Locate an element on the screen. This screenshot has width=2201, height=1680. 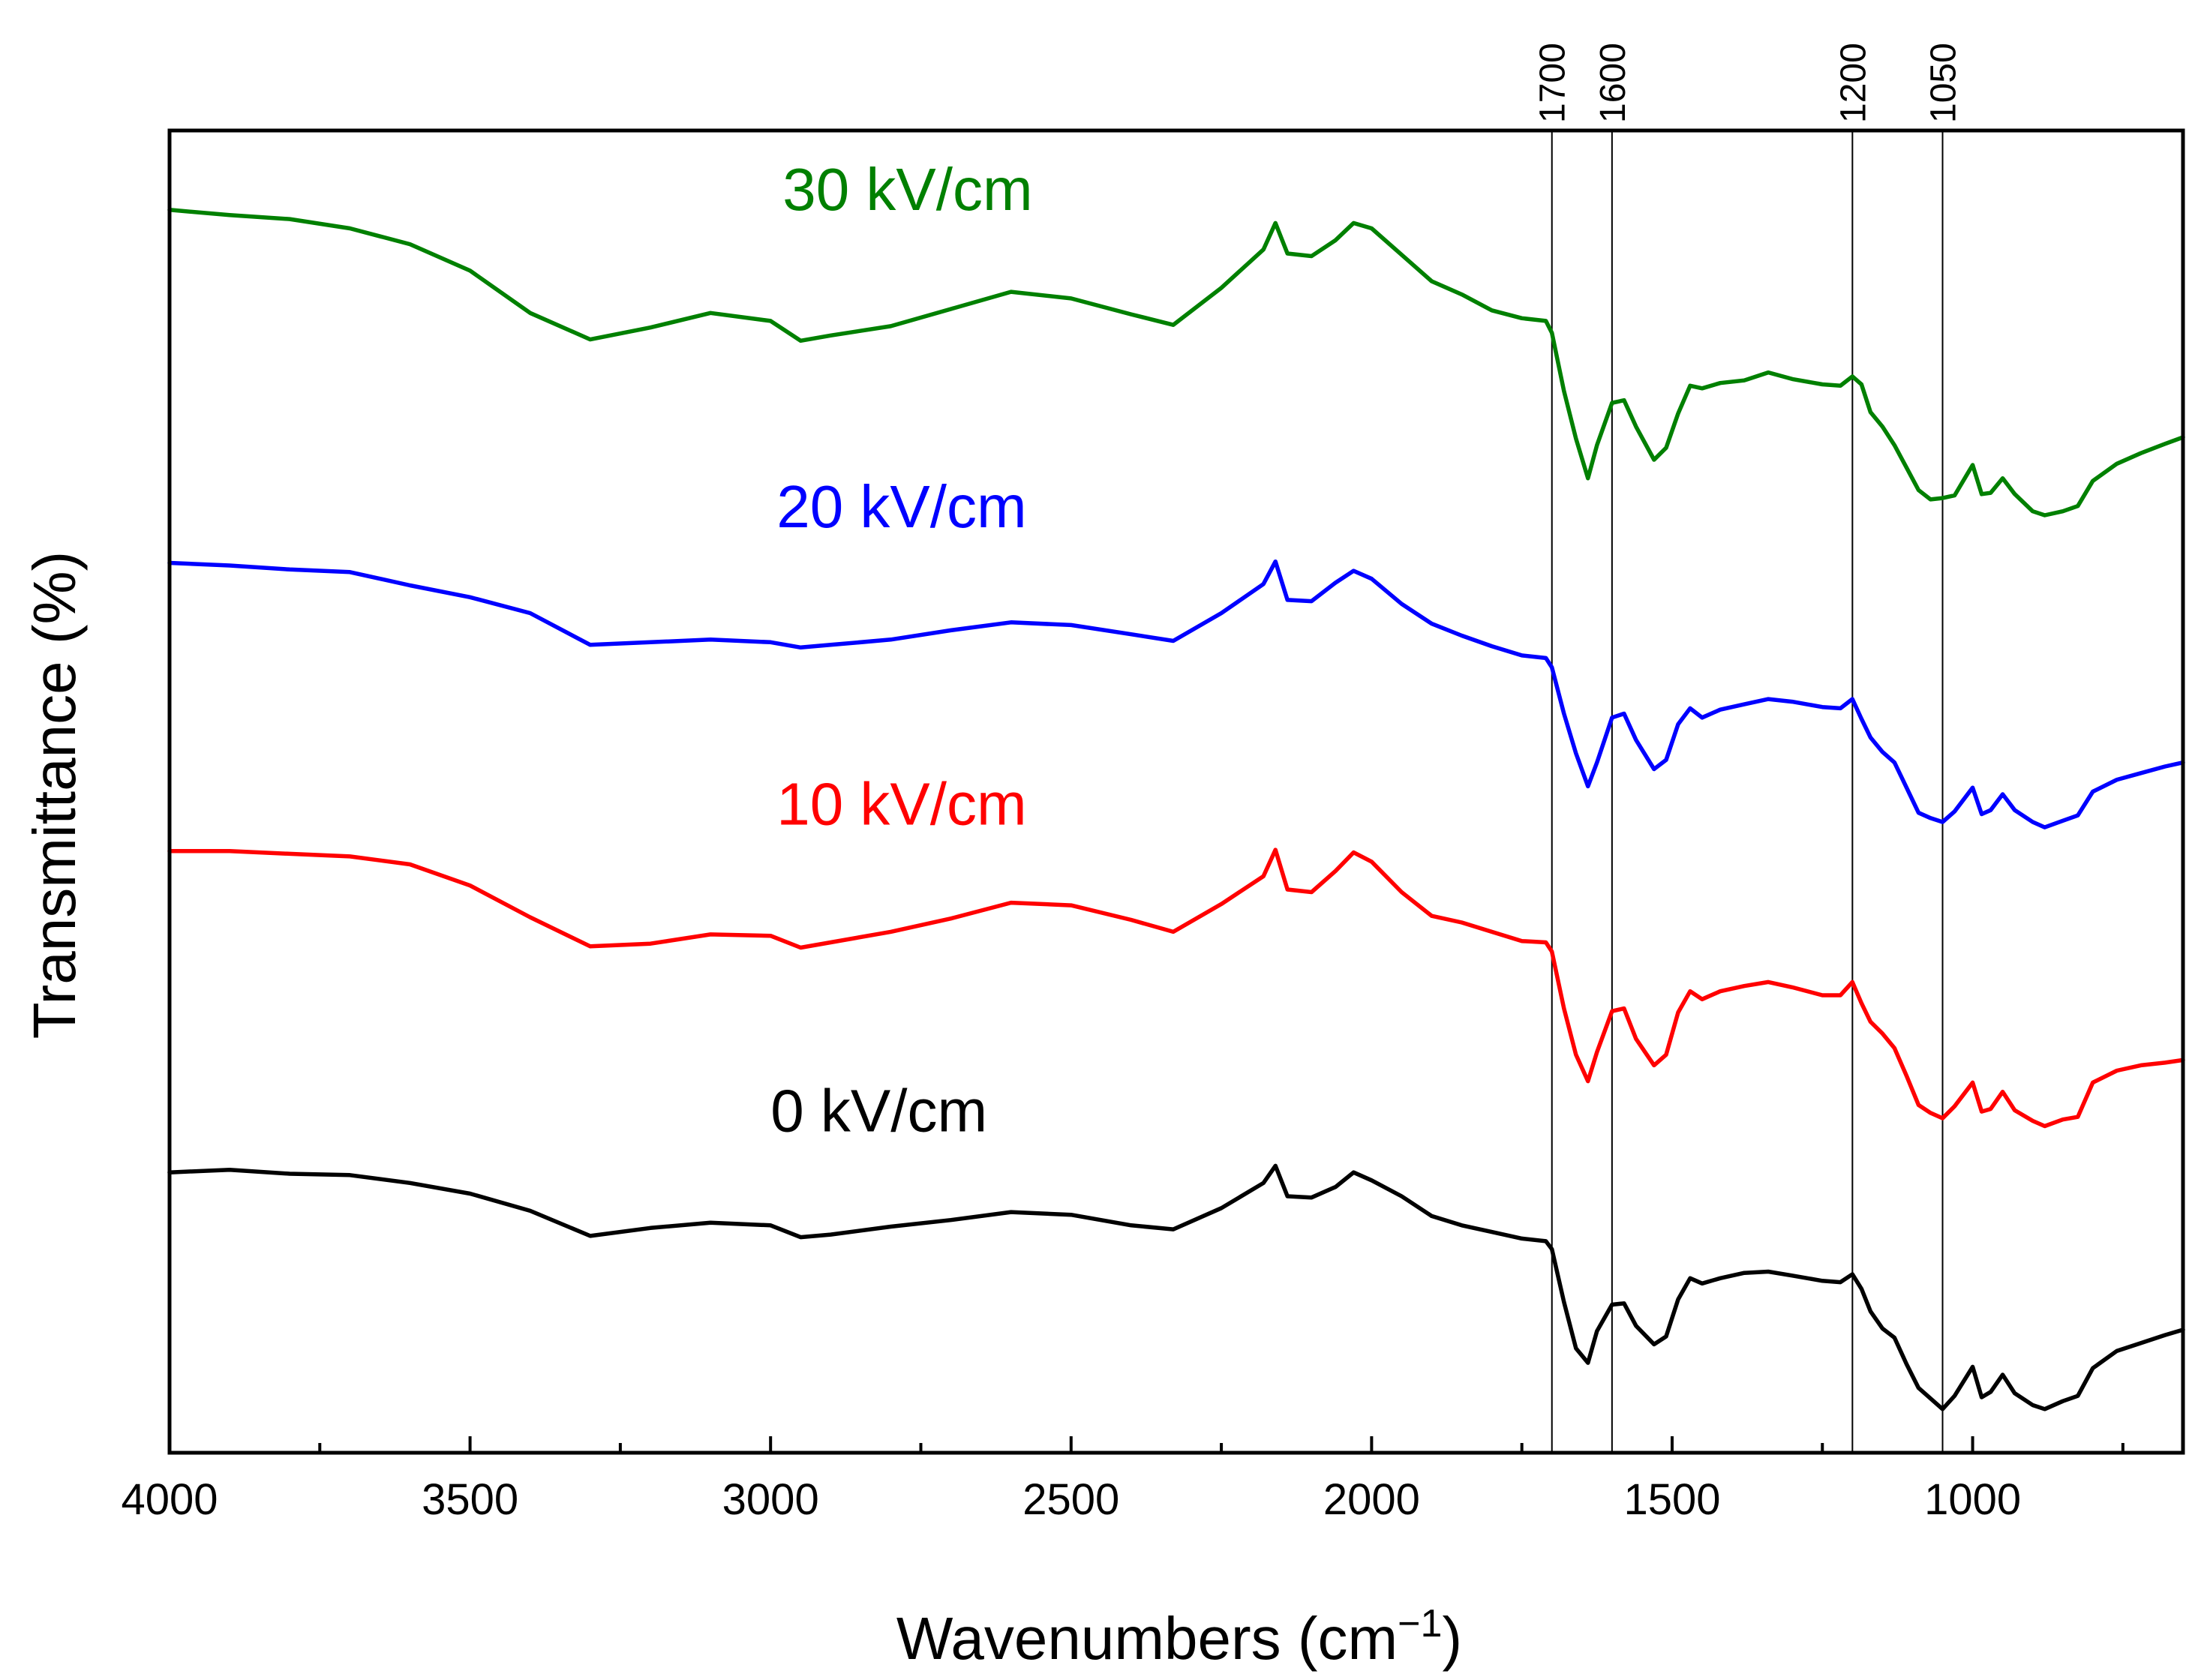
reference-line-label-1600: 1600 is located at coordinates (1613, 83).